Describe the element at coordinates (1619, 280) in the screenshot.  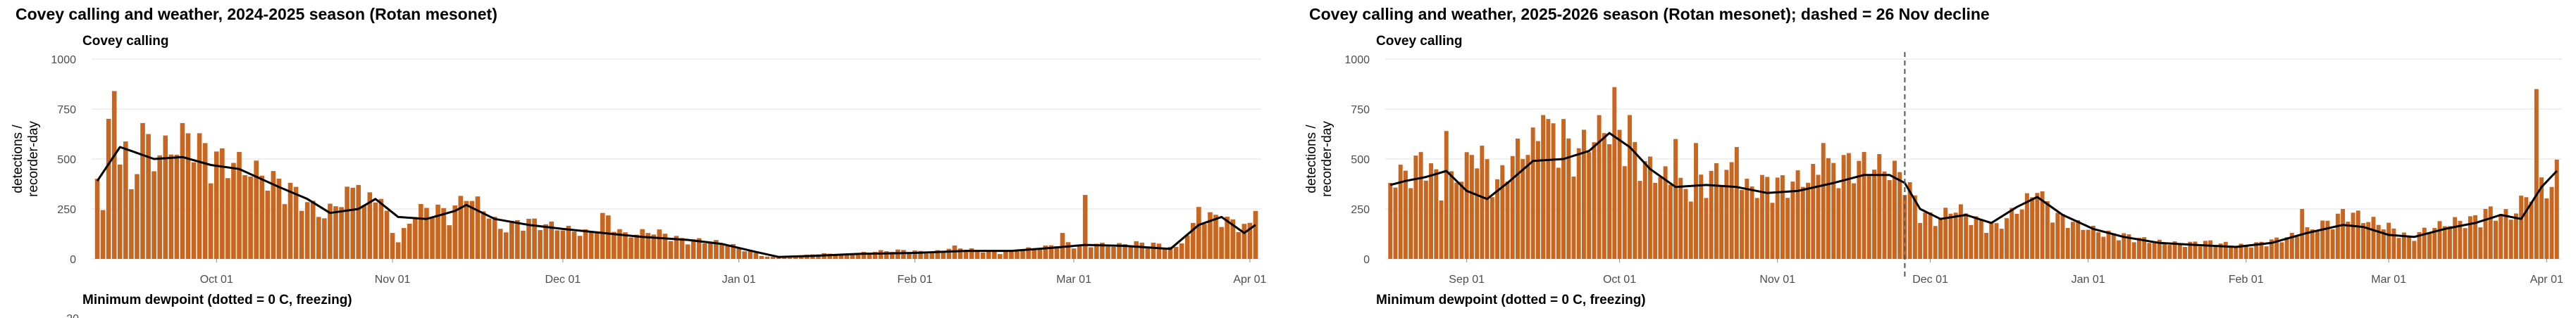
I see `x-tick-label: Oct 01` at that location.